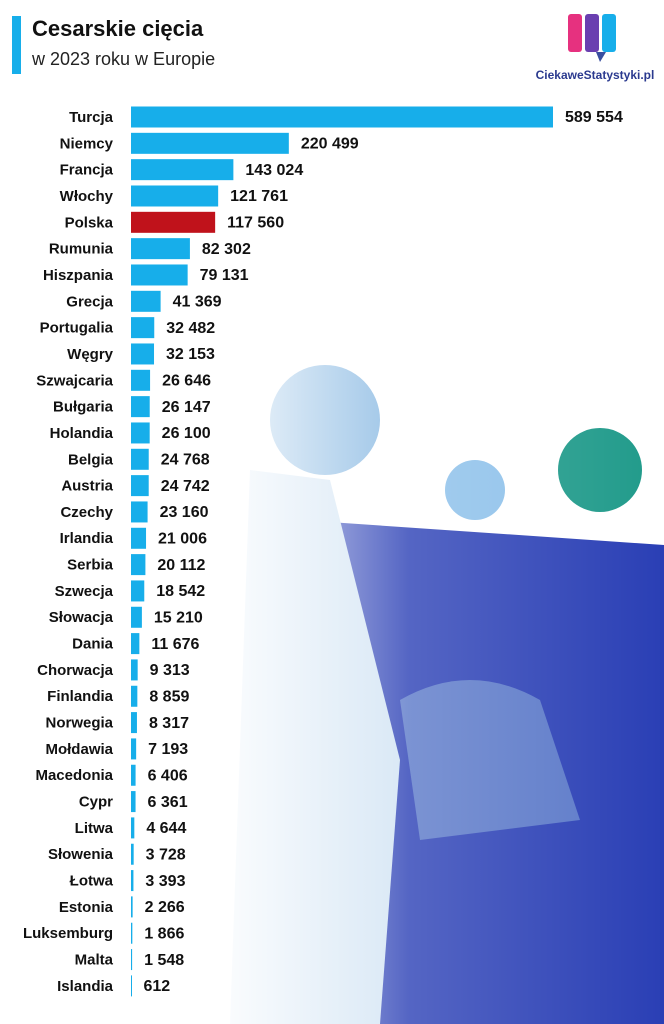 The image size is (664, 1024). I want to click on value-label: 82 302, so click(226, 249).